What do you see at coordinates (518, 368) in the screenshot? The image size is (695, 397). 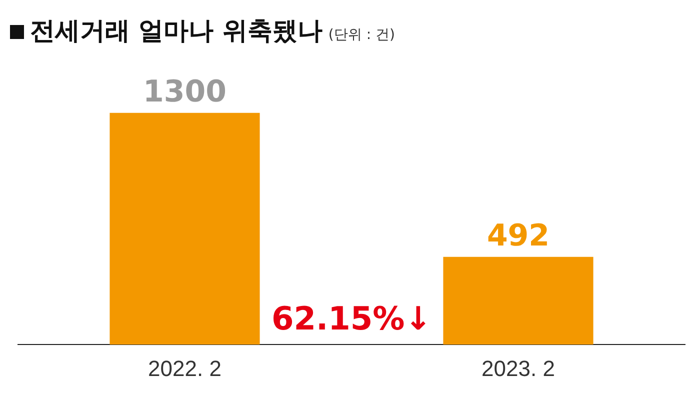 I see `x-tick-label: 2023. 2` at bounding box center [518, 368].